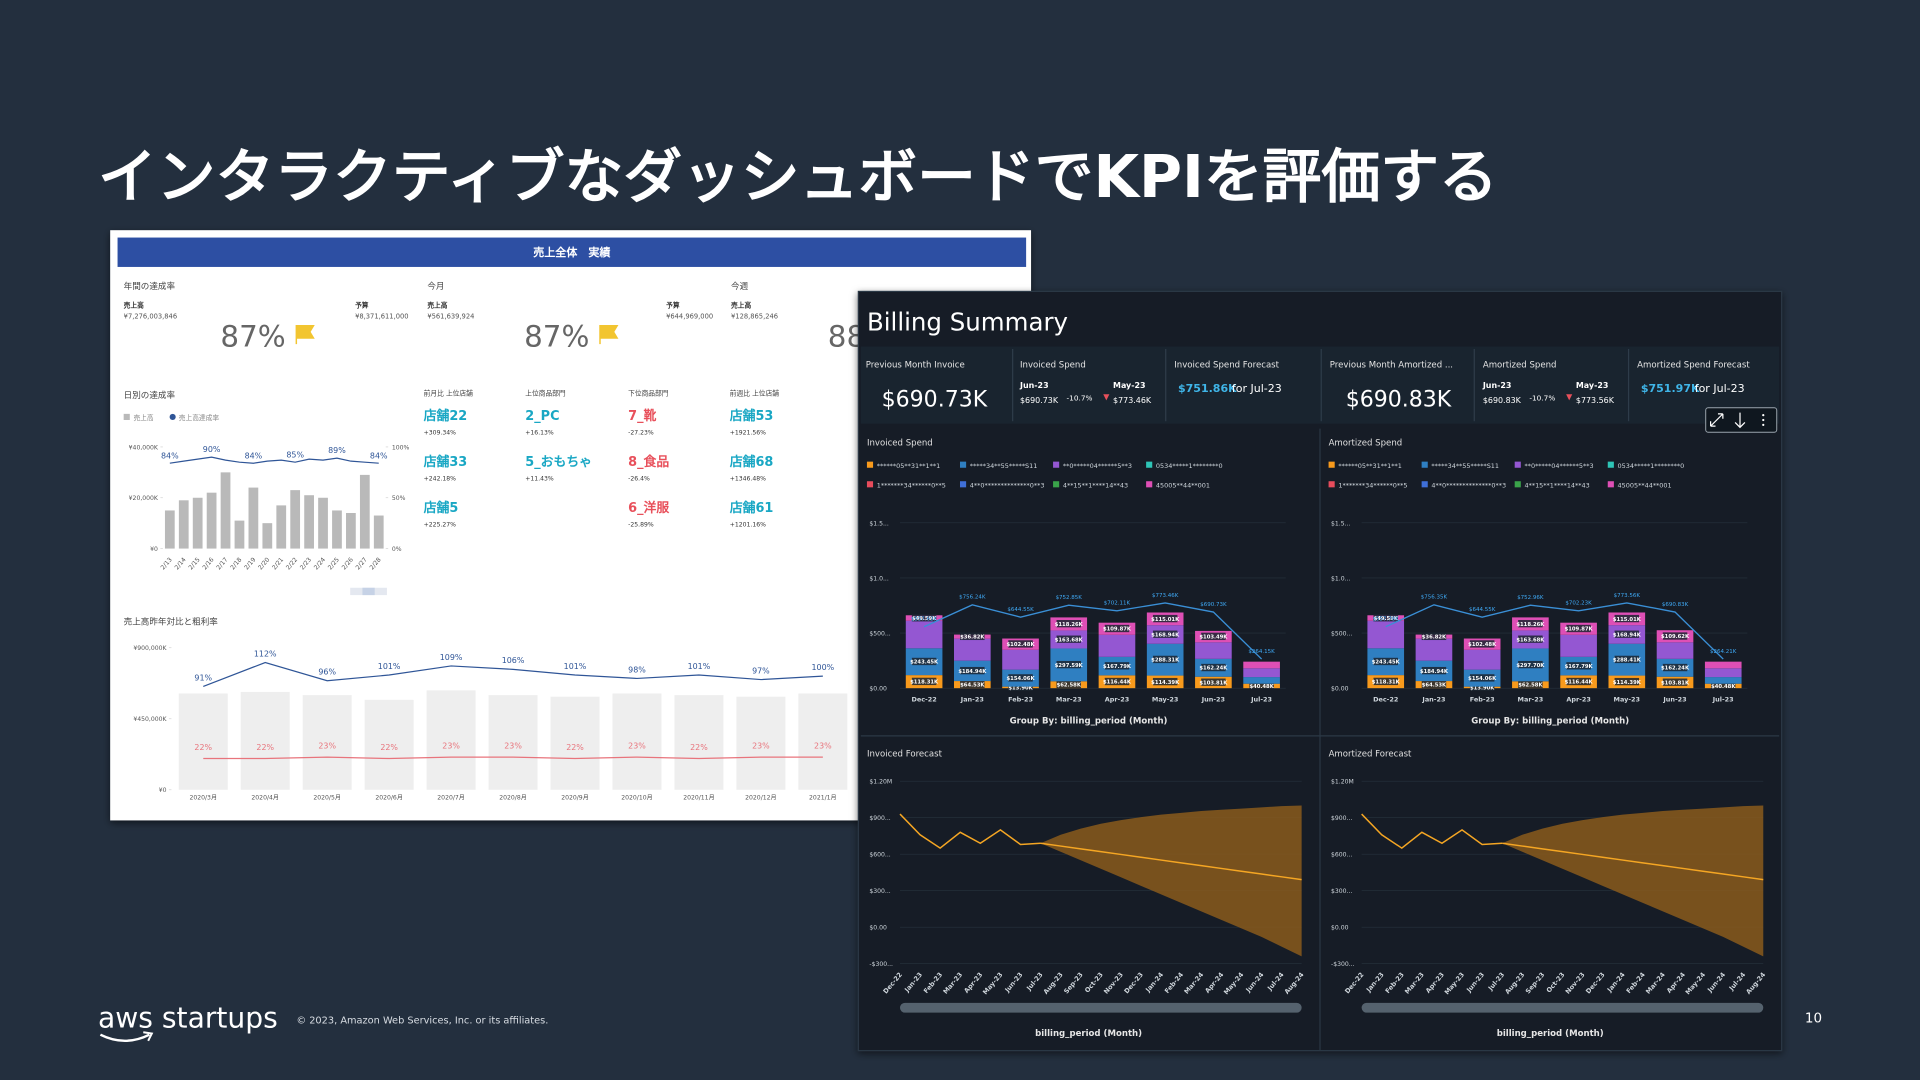 Image resolution: width=1920 pixels, height=1080 pixels. Describe the element at coordinates (1226, 365) in the screenshot. I see `kpi-title: Invoiced Spend Forecast` at that location.